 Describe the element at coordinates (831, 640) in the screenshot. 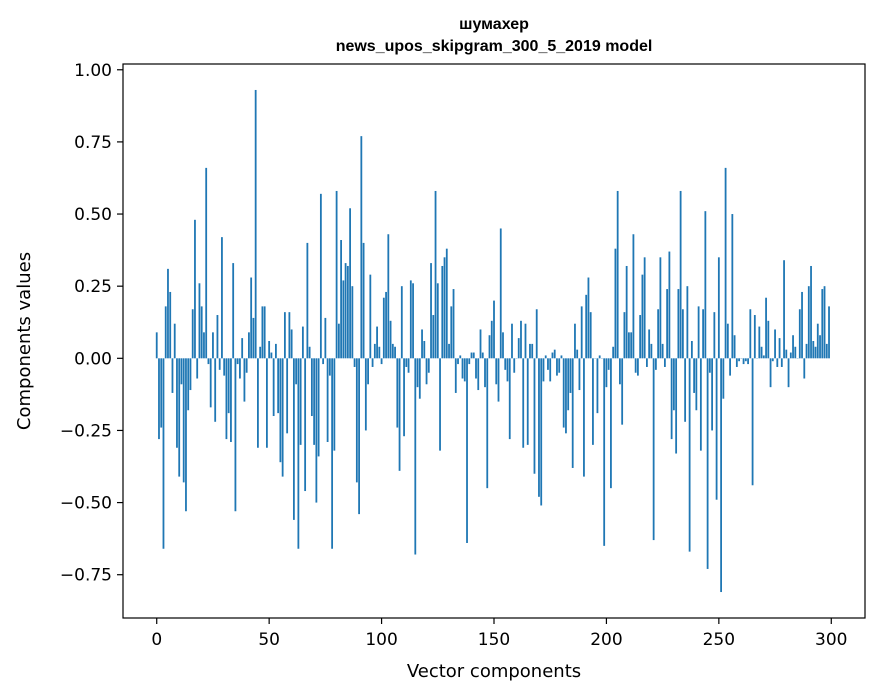

I see `x-tick-label-300: 300` at that location.